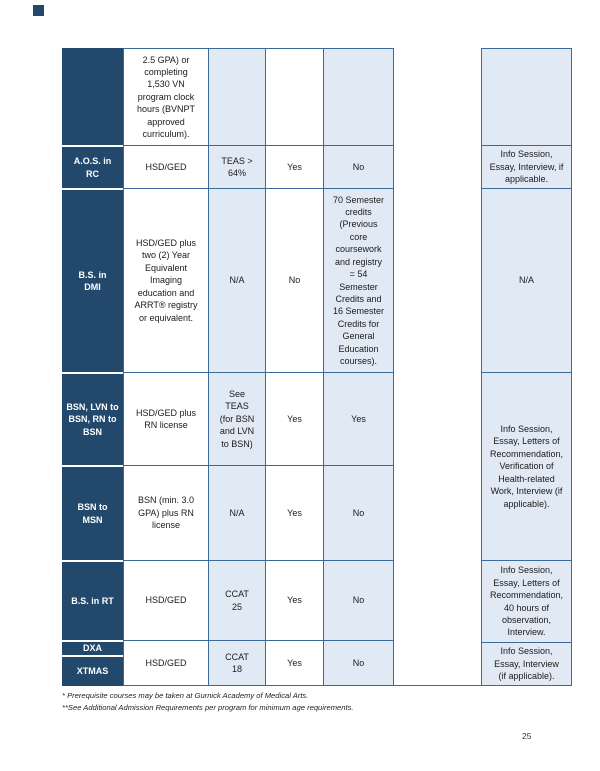 The height and width of the screenshot is (771, 600). Describe the element at coordinates (92, 96) in the screenshot. I see `cell-program-continued` at that location.